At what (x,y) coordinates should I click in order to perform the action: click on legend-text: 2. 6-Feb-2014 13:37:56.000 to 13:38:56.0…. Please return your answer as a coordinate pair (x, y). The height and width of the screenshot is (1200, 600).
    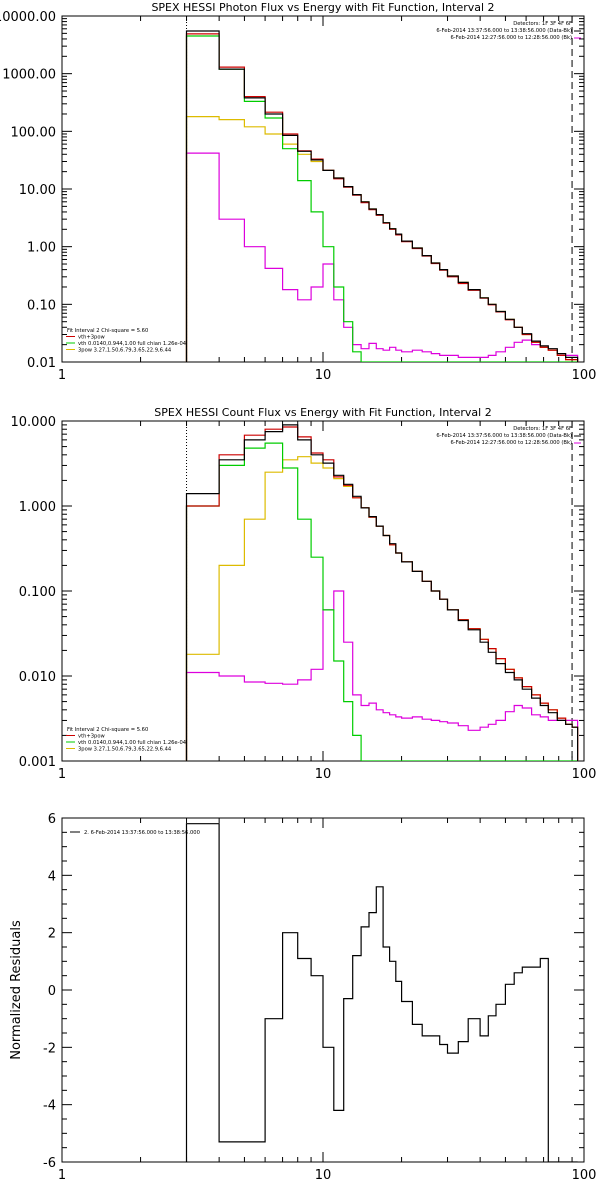
    Looking at the image, I should click on (142, 833).